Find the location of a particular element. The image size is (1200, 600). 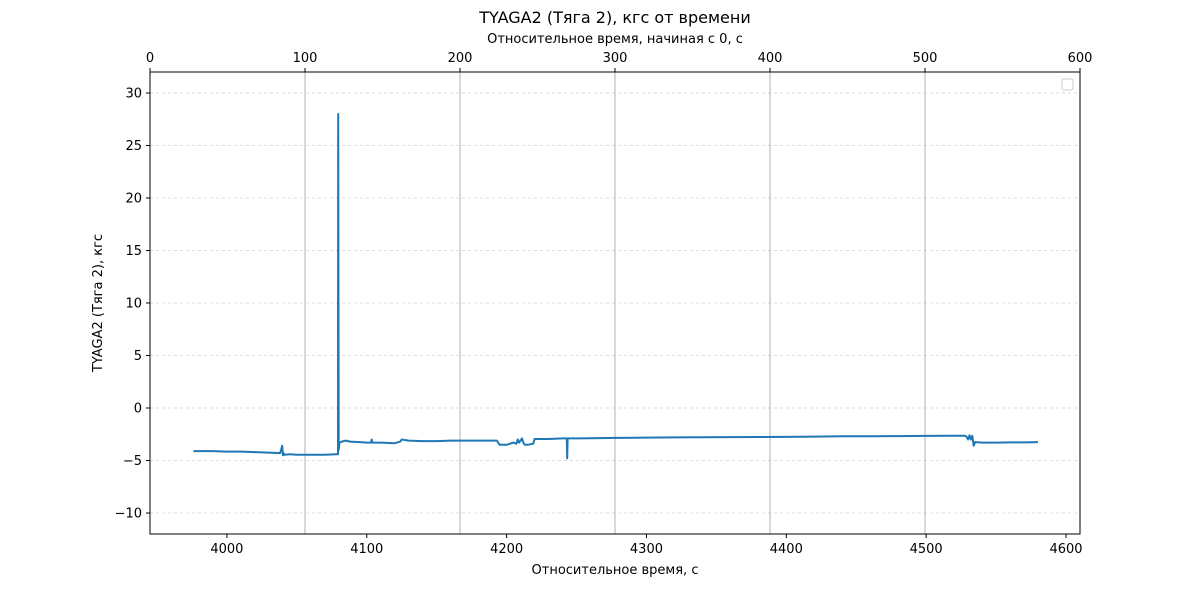

x2-tick-label: 600 is located at coordinates (1080, 58).